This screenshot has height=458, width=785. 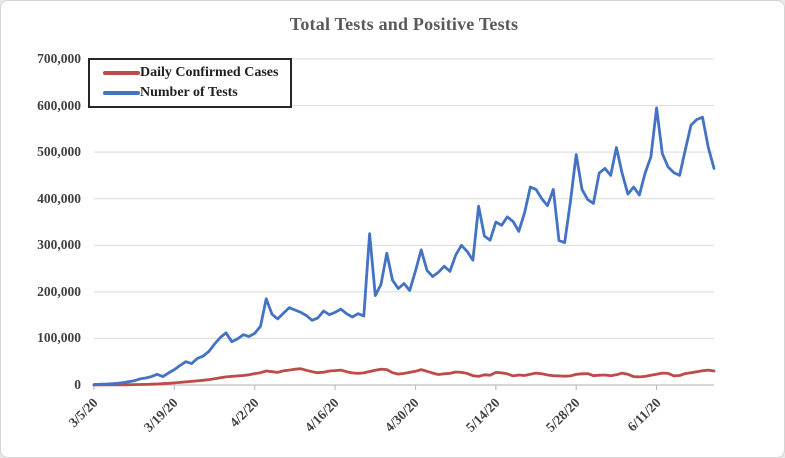 I want to click on y-axis-tick-label: 700,000, so click(x=59, y=58).